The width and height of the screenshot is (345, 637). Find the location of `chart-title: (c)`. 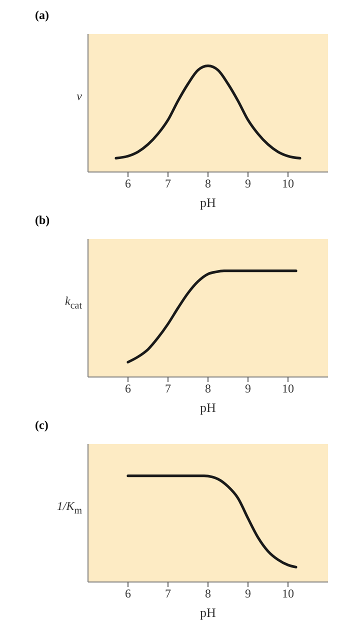

chart-title: (c) is located at coordinates (41, 425).